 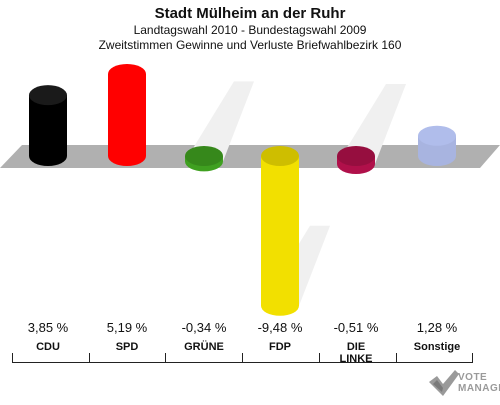 I want to click on logo-line2: MANAGER, so click(x=479, y=388).